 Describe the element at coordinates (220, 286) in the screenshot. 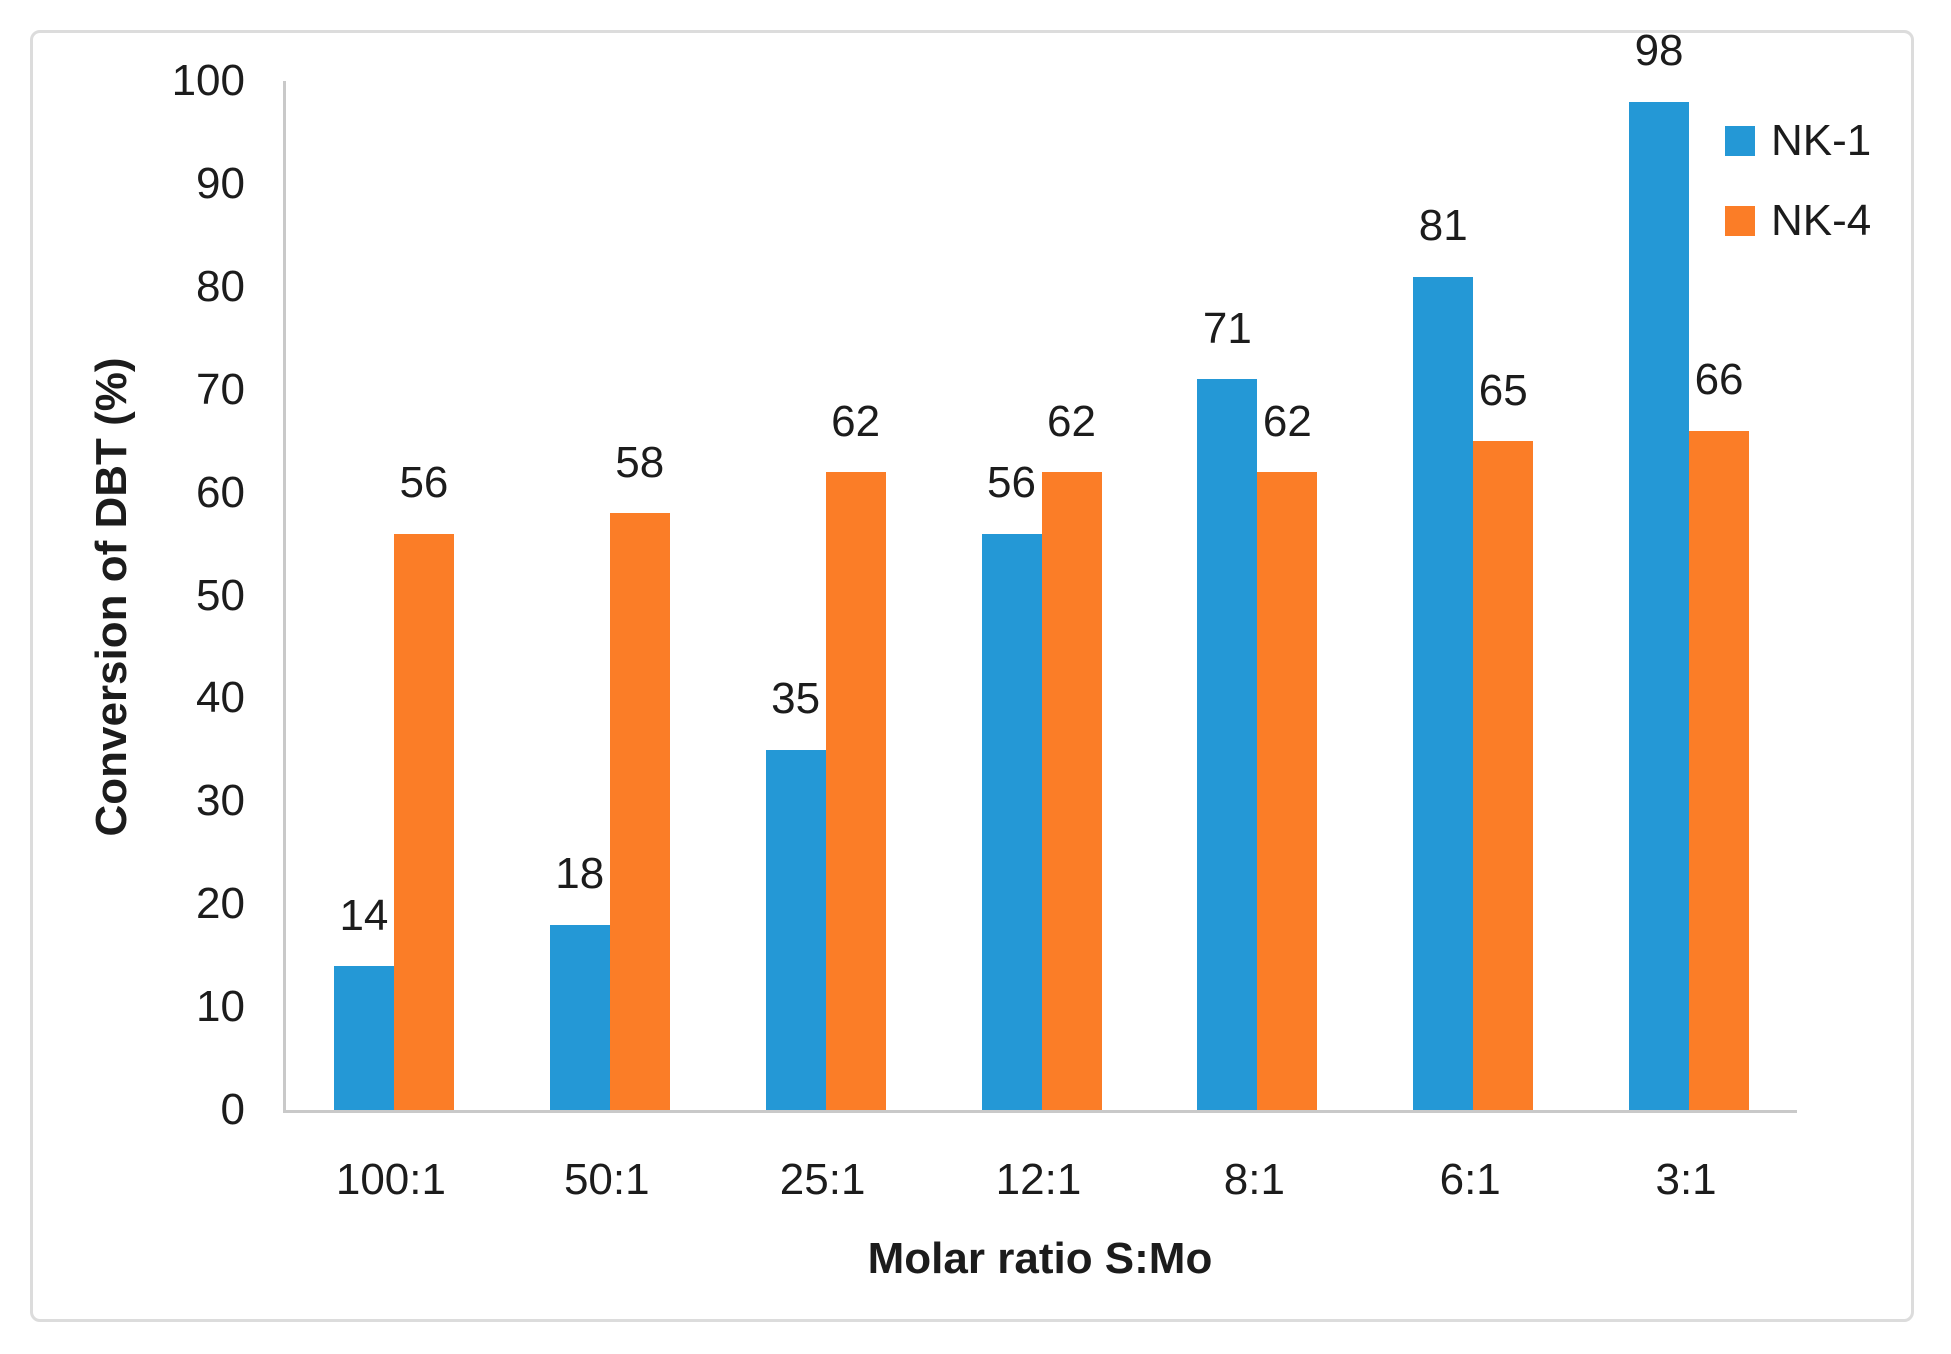

I see `y-tick-label: 80` at that location.